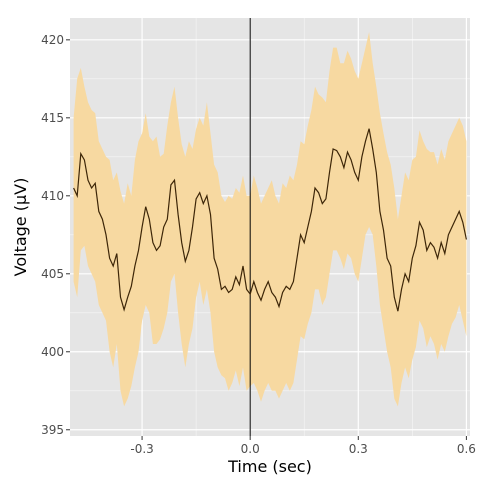 This screenshot has height=485, width=485. What do you see at coordinates (20, 227) in the screenshot?
I see `y-axis-title: Voltage (µV)` at bounding box center [20, 227].